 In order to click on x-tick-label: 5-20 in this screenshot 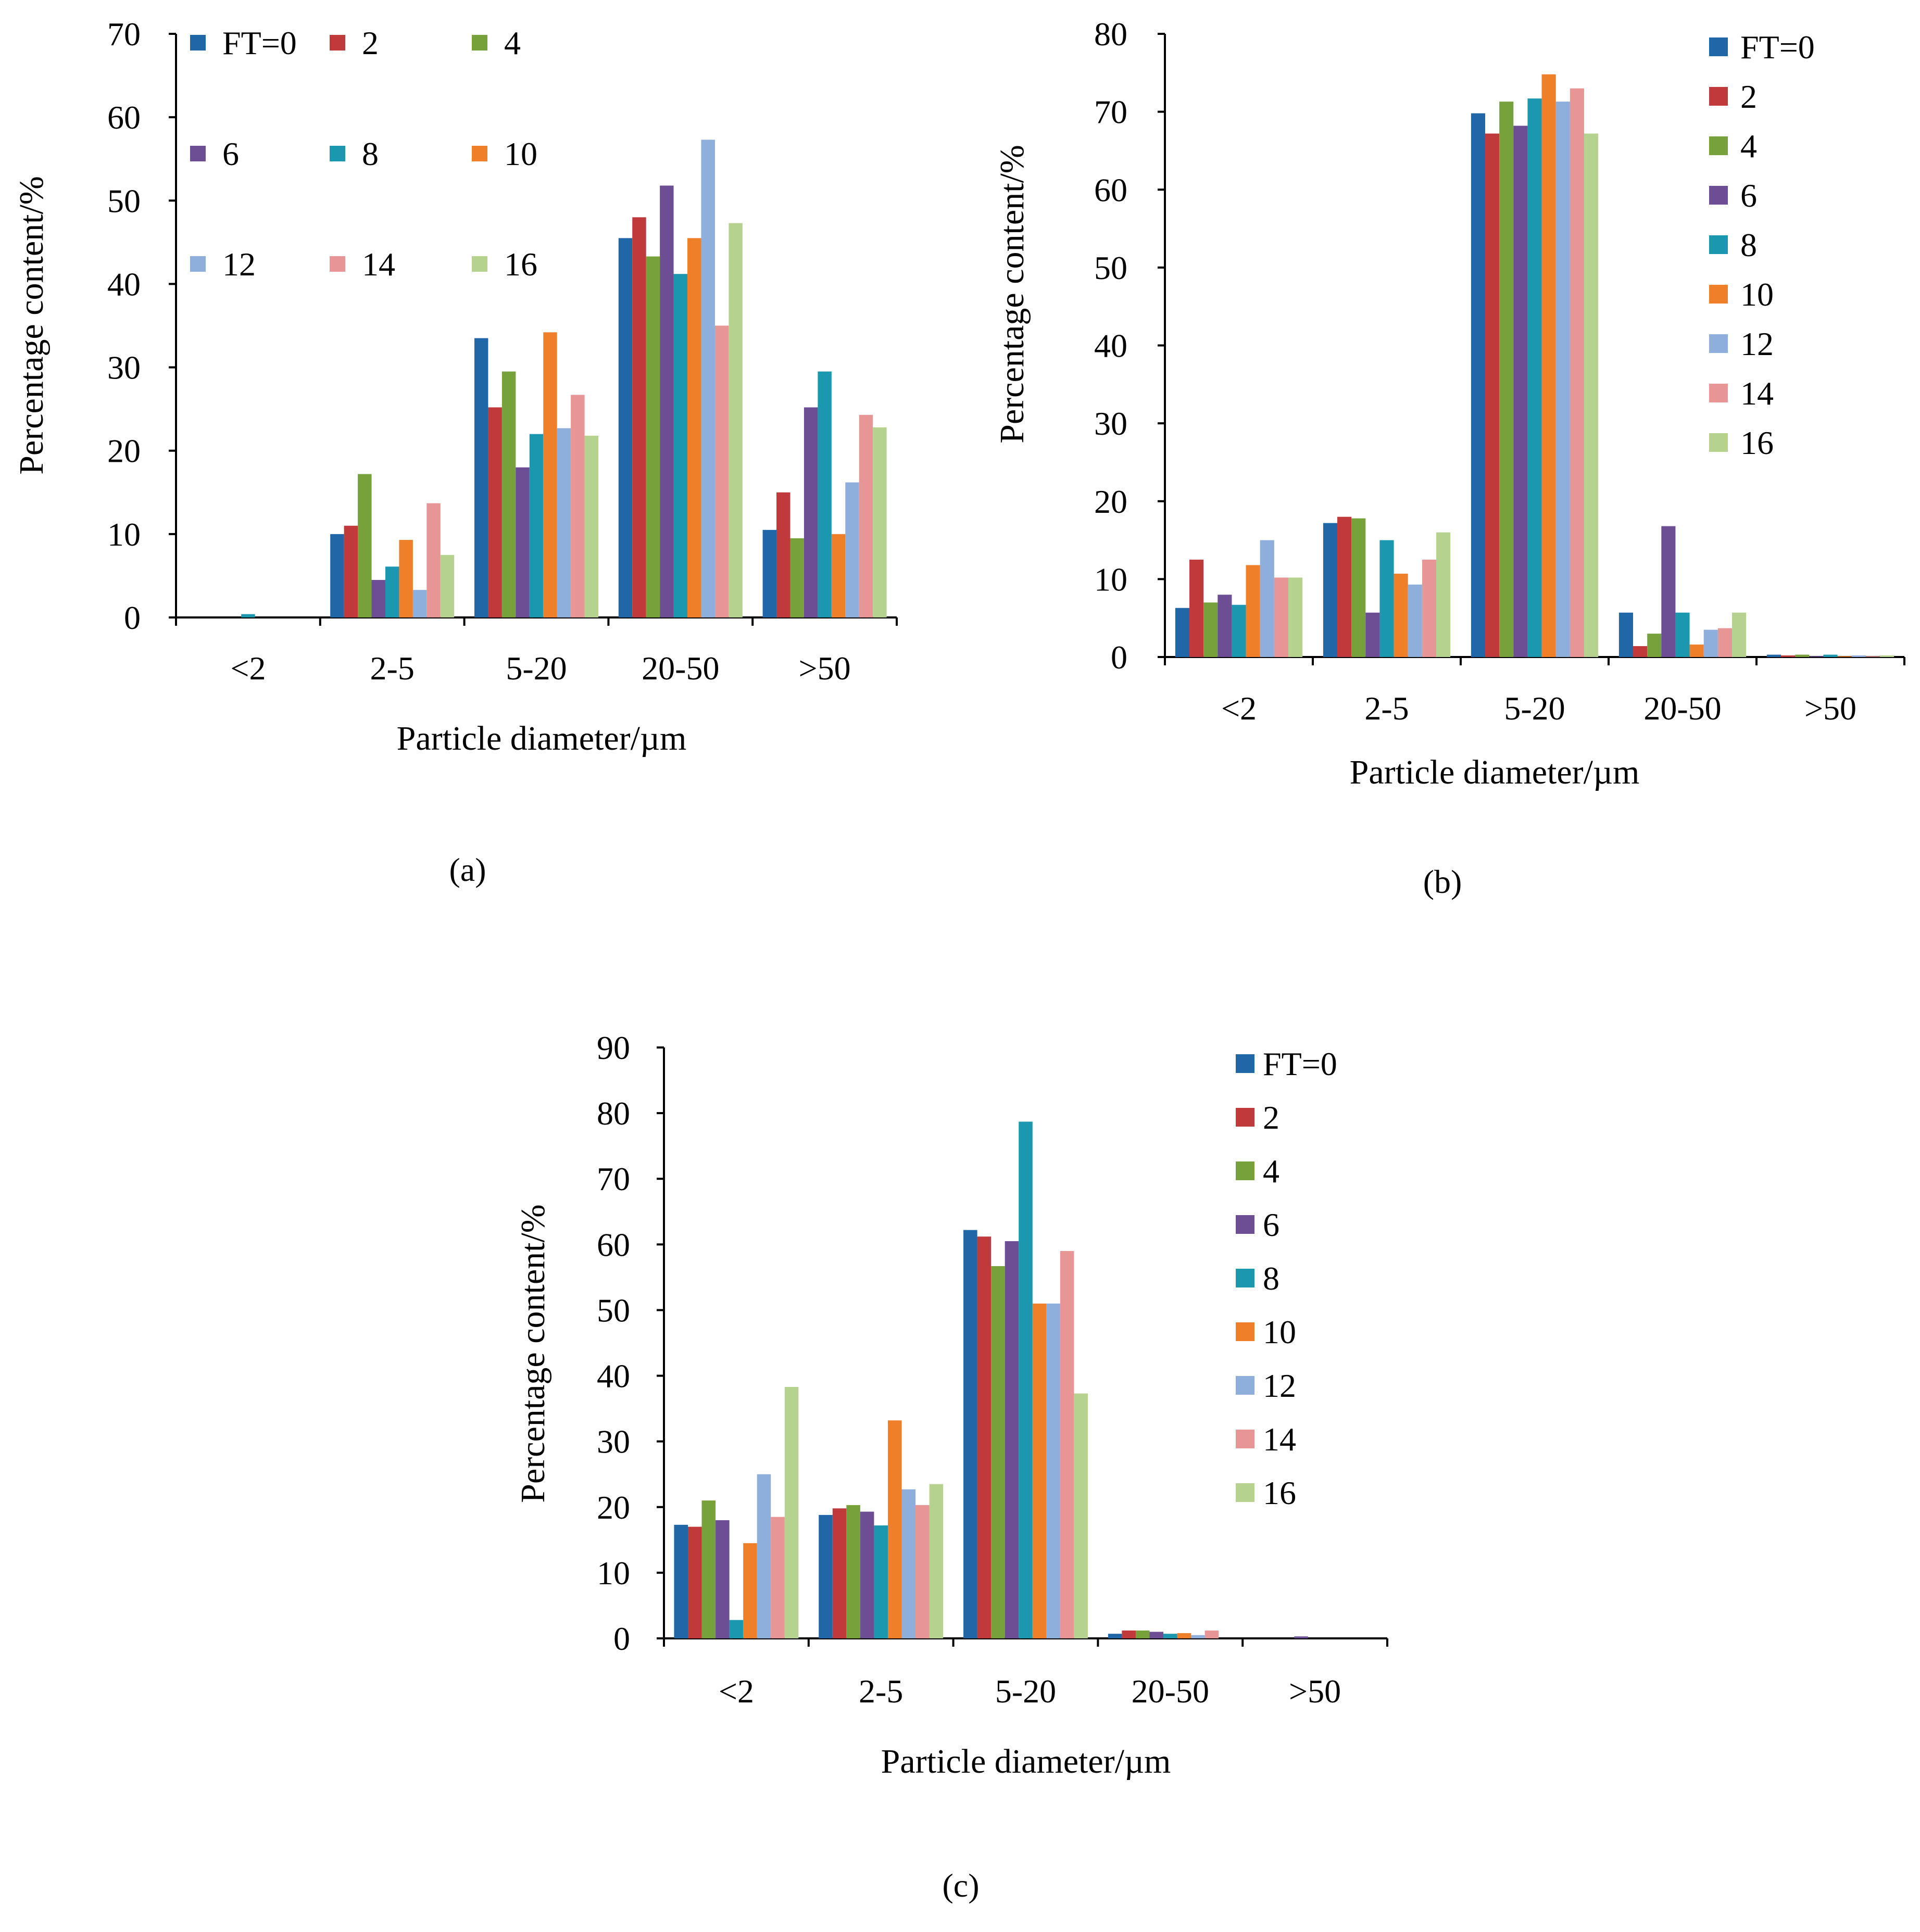, I will do `click(1026, 1691)`.